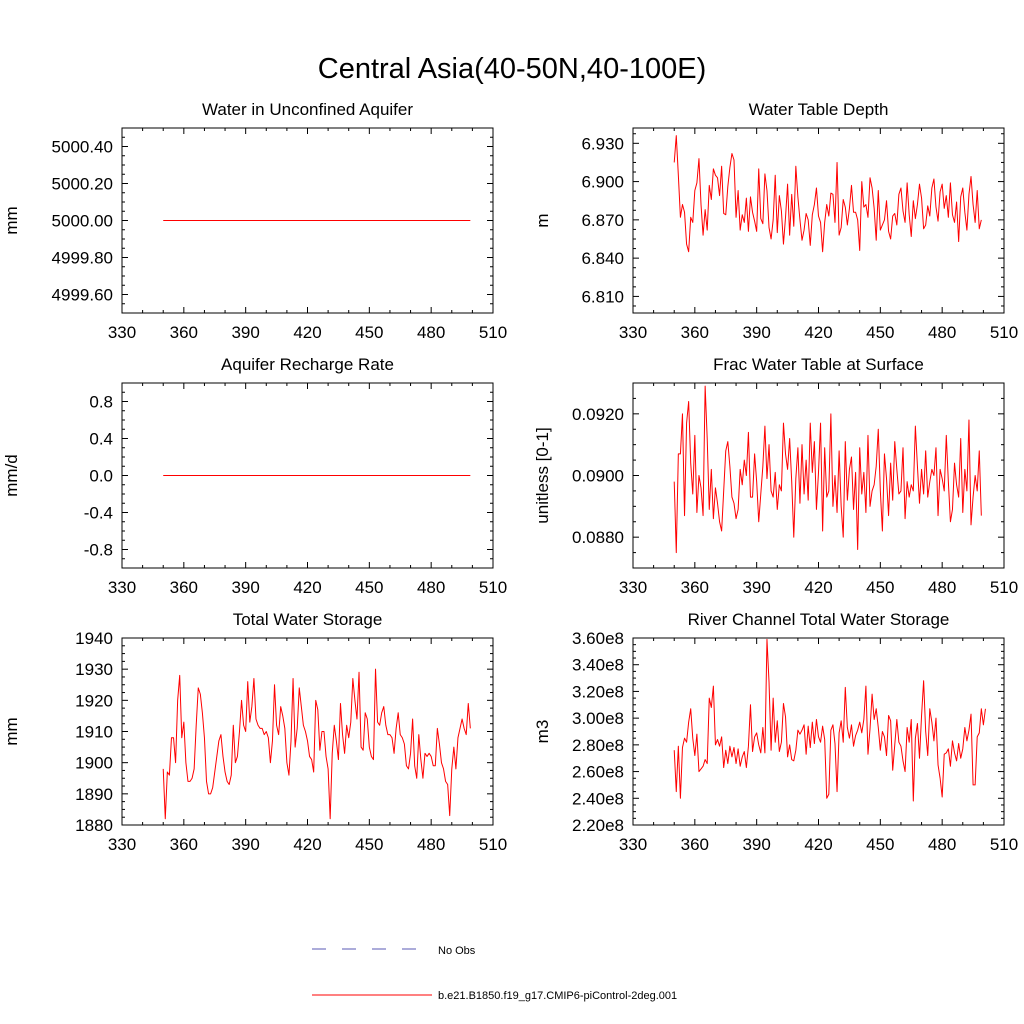 Image resolution: width=1024 pixels, height=1024 pixels. Describe the element at coordinates (94, 732) in the screenshot. I see `y-tick-label: 1910` at that location.